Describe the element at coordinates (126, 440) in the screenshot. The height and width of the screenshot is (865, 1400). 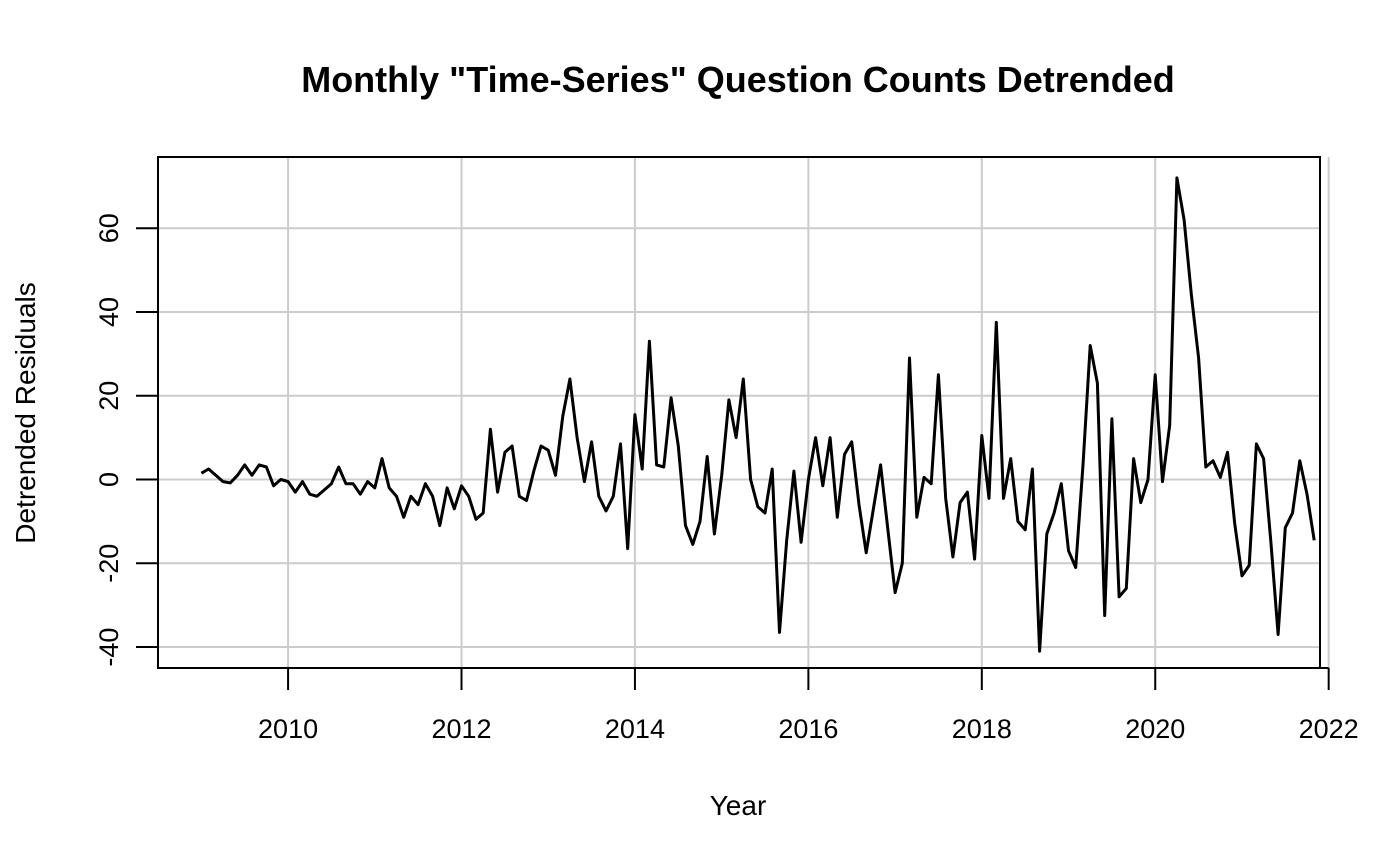
I see `y-axis: -40 -20 0 20 40 60` at that location.